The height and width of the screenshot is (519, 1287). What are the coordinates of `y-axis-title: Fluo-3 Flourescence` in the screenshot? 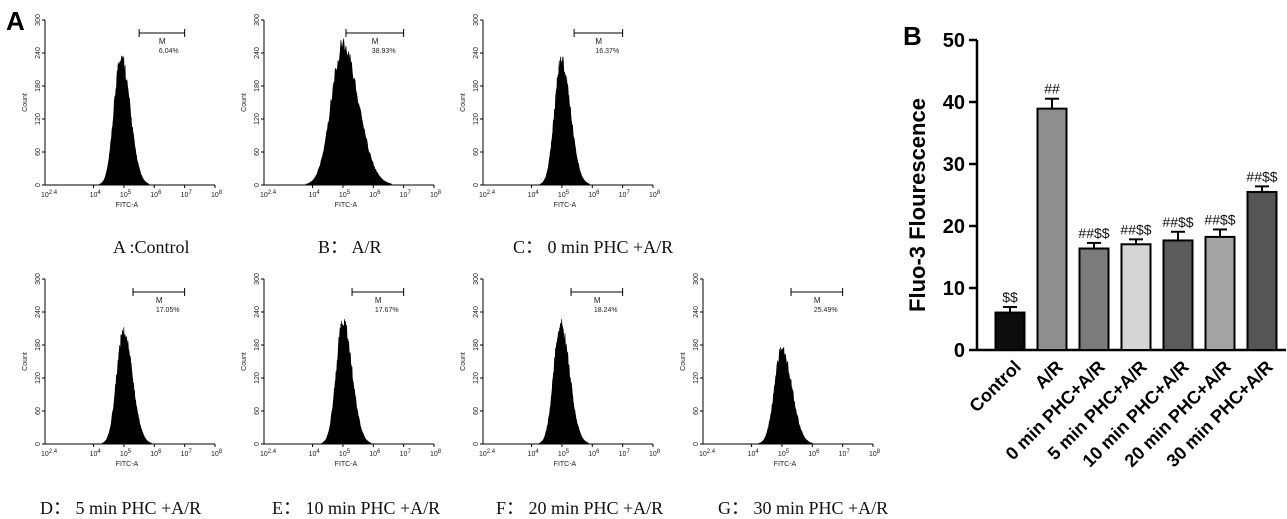 It's located at (917, 205).